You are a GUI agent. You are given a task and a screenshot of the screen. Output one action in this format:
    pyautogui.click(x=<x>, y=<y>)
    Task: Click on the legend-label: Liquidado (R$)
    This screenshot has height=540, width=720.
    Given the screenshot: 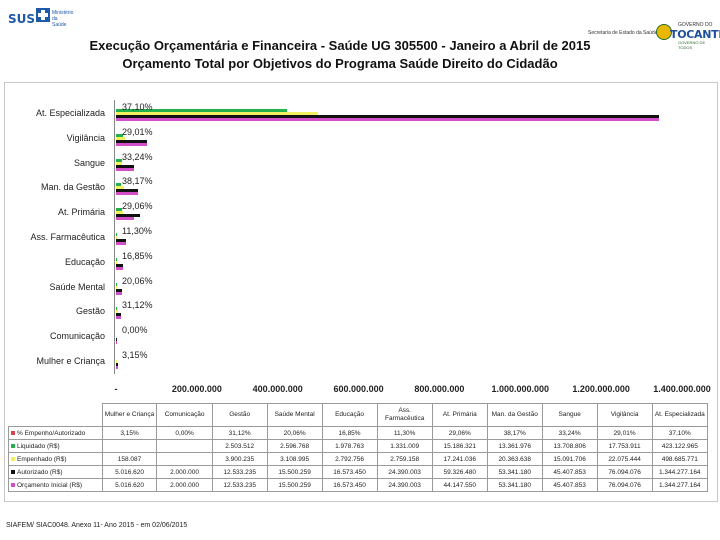 What is the action you would take?
    pyautogui.click(x=38, y=446)
    